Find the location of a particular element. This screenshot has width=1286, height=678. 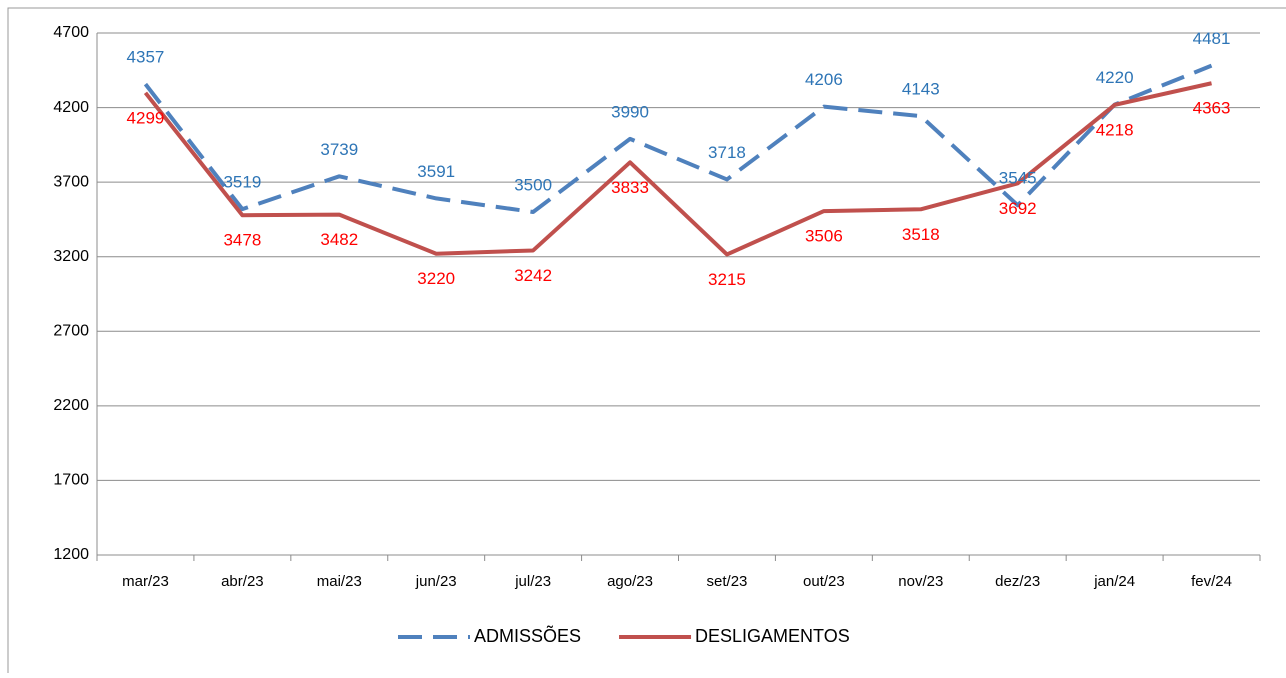

legend-label: ADMISSÕES is located at coordinates (527, 635).